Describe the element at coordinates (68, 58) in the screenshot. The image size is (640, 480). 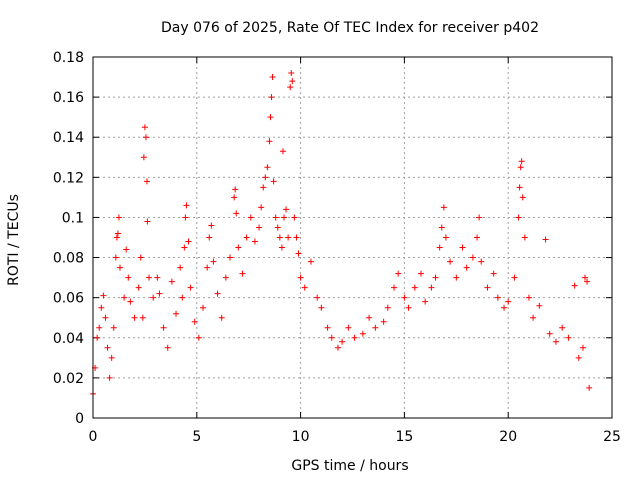
I see `y-tick-label: 0.18` at that location.